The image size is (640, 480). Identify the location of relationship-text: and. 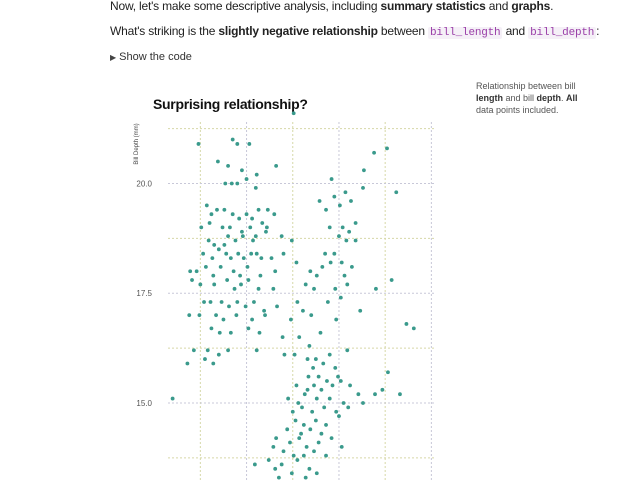
(515, 31).